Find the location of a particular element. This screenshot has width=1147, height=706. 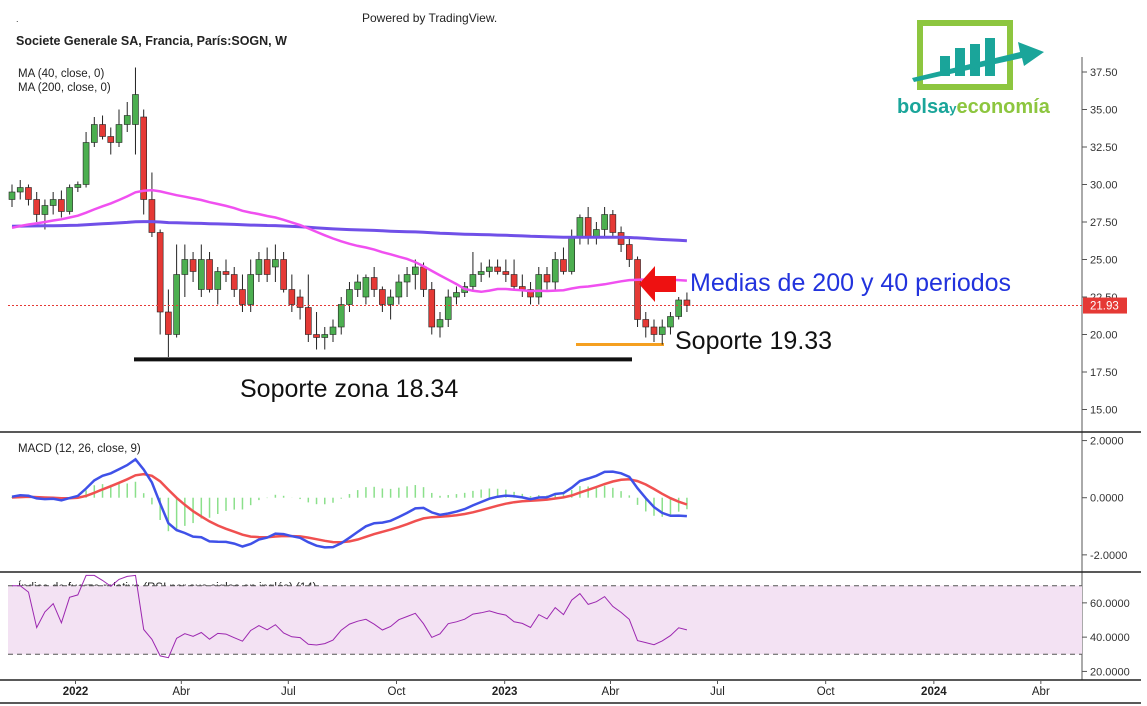

macd-pane is located at coordinates (349, 503).